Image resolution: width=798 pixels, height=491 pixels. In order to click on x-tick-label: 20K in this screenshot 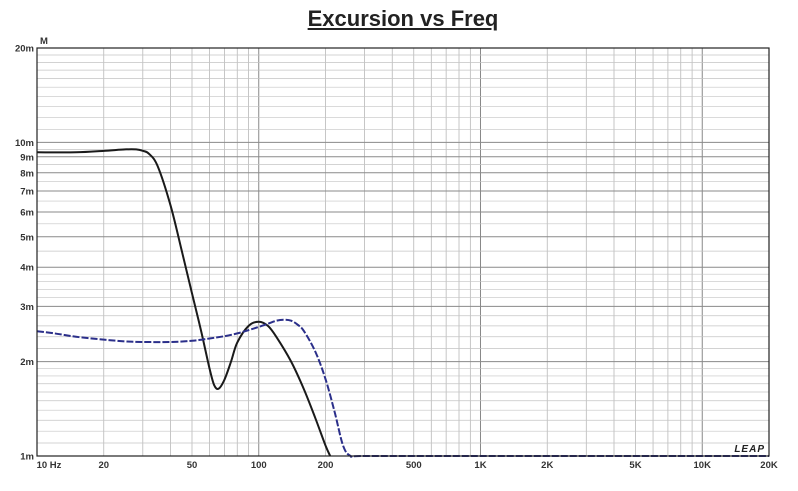, I will do `click(769, 465)`.